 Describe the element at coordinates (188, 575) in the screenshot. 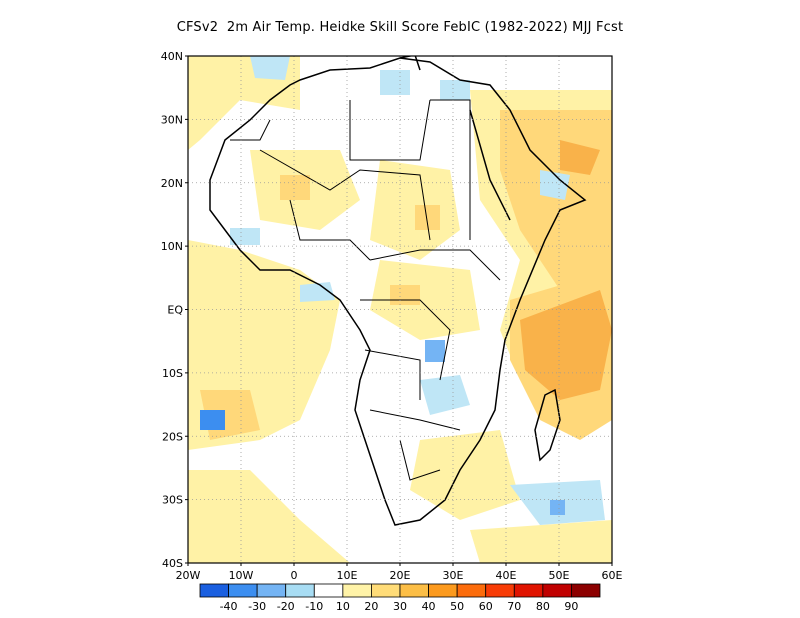

I see `lon-label: 20W` at that location.